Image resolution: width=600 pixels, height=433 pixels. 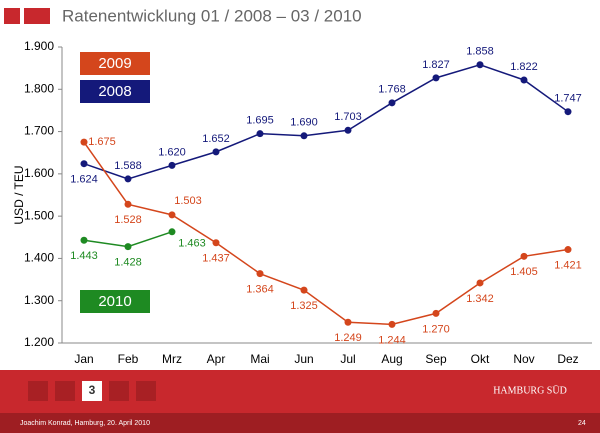 I want to click on data-label: 1.620, so click(x=172, y=152).